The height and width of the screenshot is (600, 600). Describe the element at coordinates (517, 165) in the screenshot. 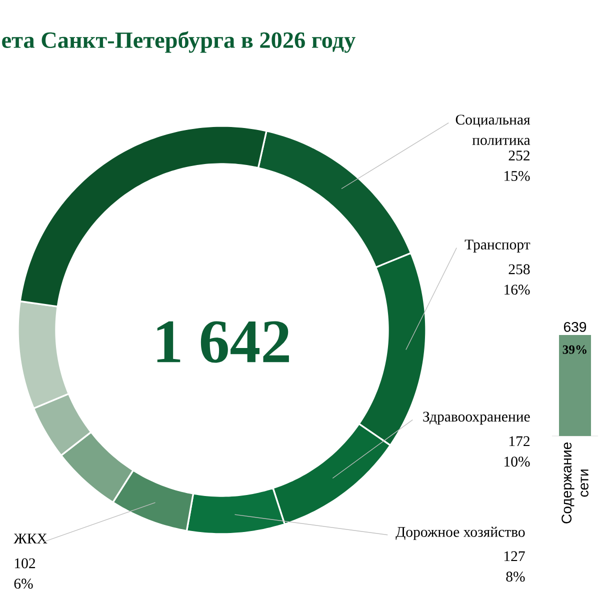

I see `data-label: 252 15%` at that location.